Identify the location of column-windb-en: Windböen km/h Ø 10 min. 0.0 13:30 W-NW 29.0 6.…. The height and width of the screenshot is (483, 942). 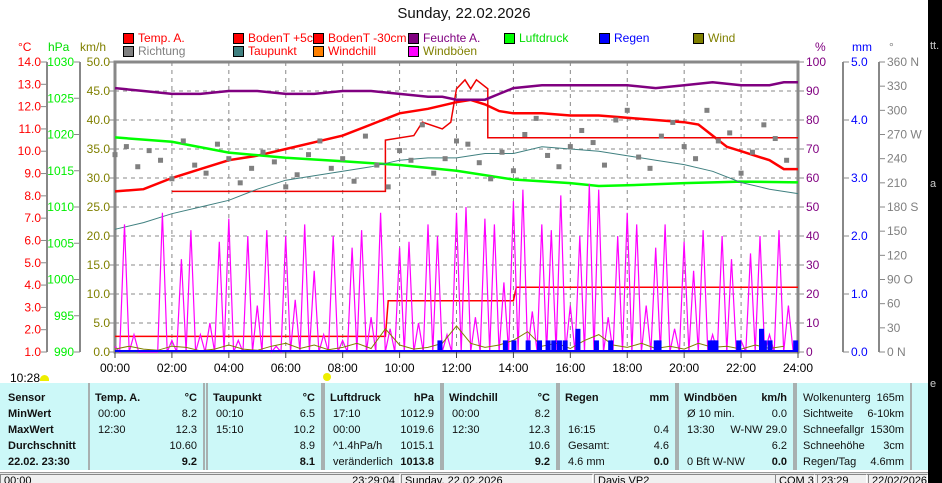
(736, 426).